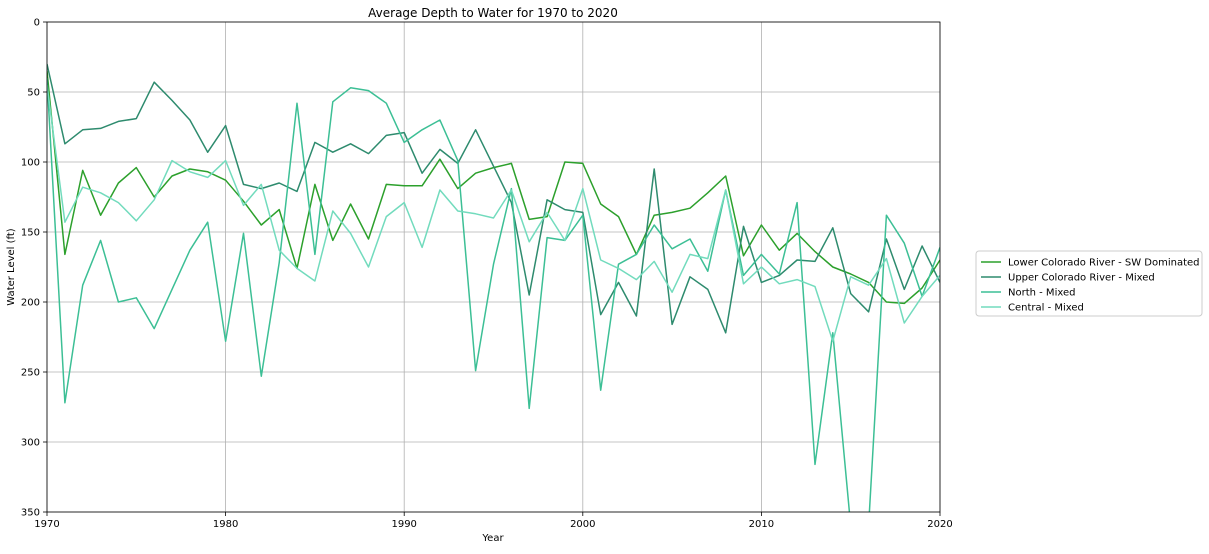  I want to click on x-tick-label: 2020, so click(939, 524).